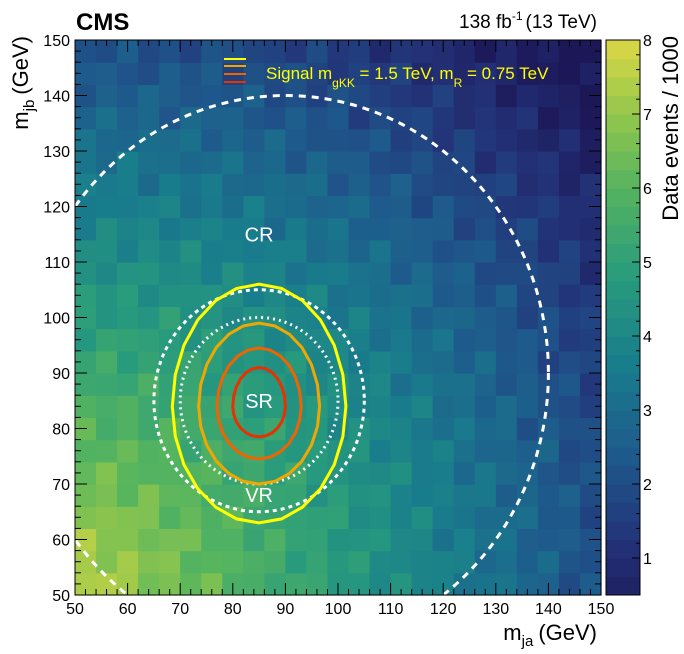 This screenshot has width=684, height=654. Describe the element at coordinates (61, 596) in the screenshot. I see `y-tick-label: 50` at that location.